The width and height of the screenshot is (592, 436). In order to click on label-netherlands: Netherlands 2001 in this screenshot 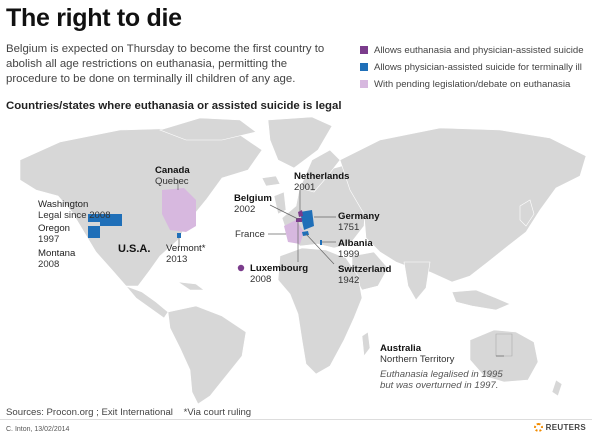, I will do `click(321, 182)`.